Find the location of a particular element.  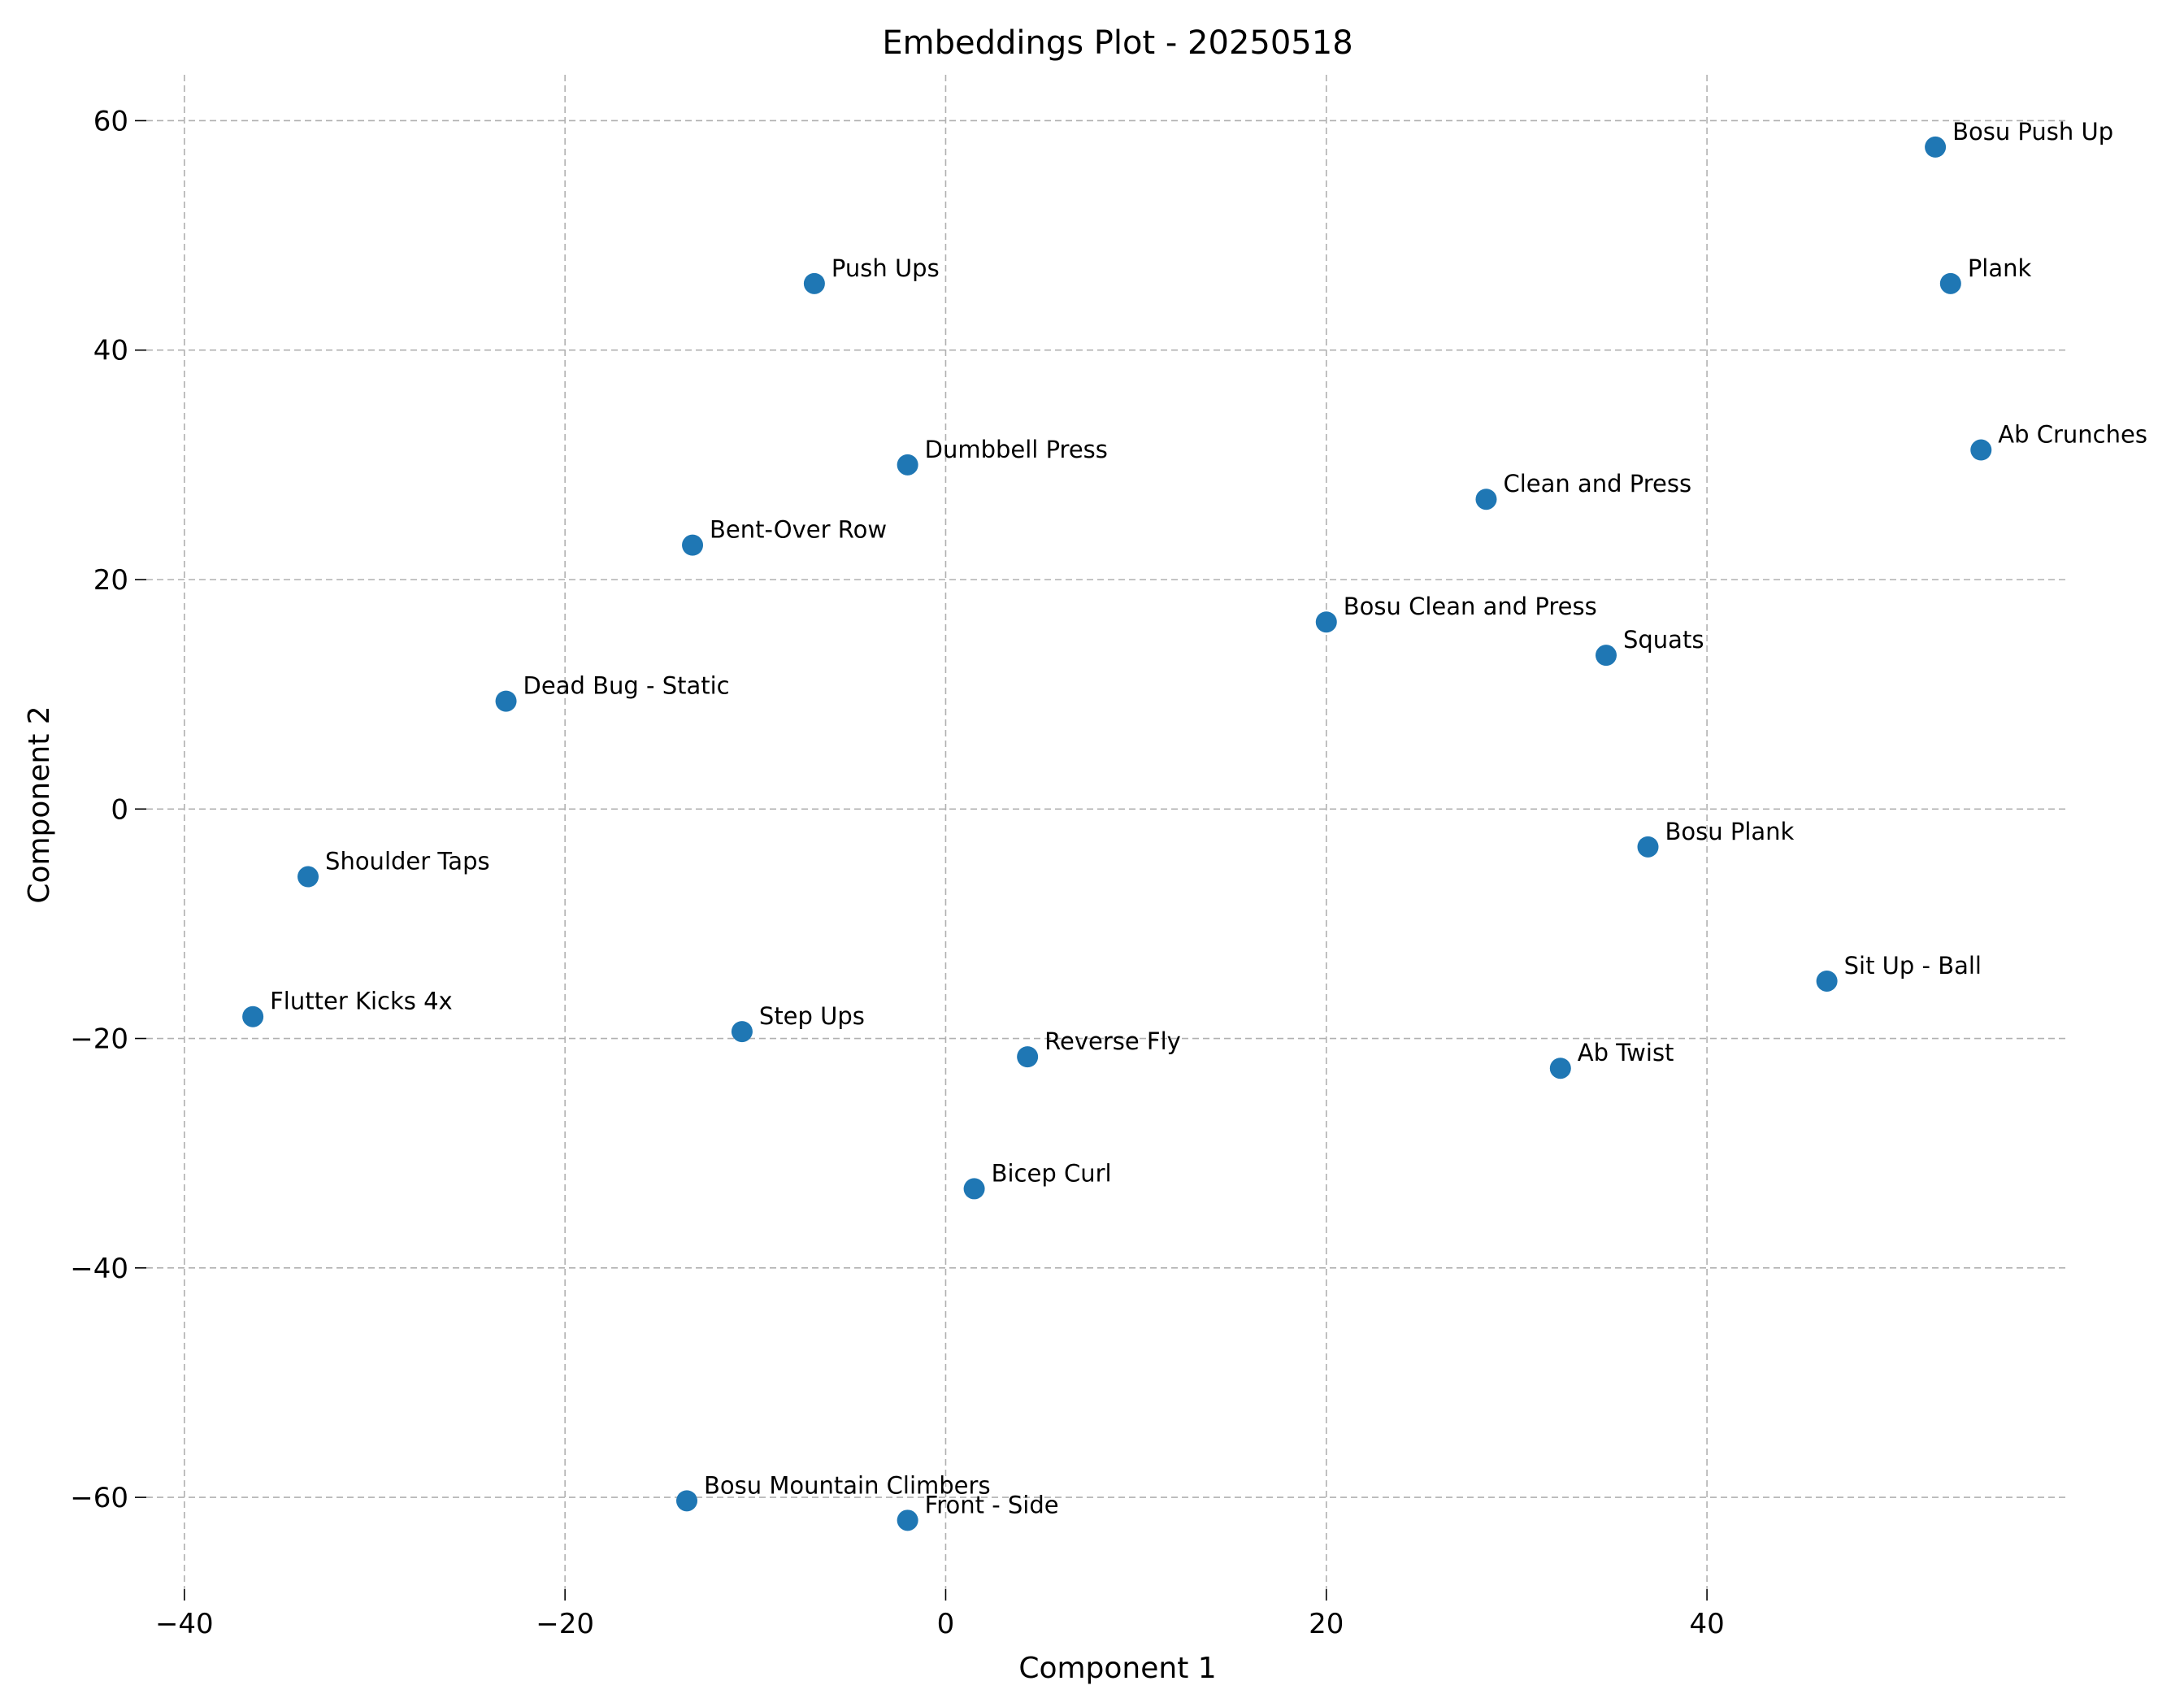

data-point-label: Dead Bug - Static is located at coordinates (626, 686).